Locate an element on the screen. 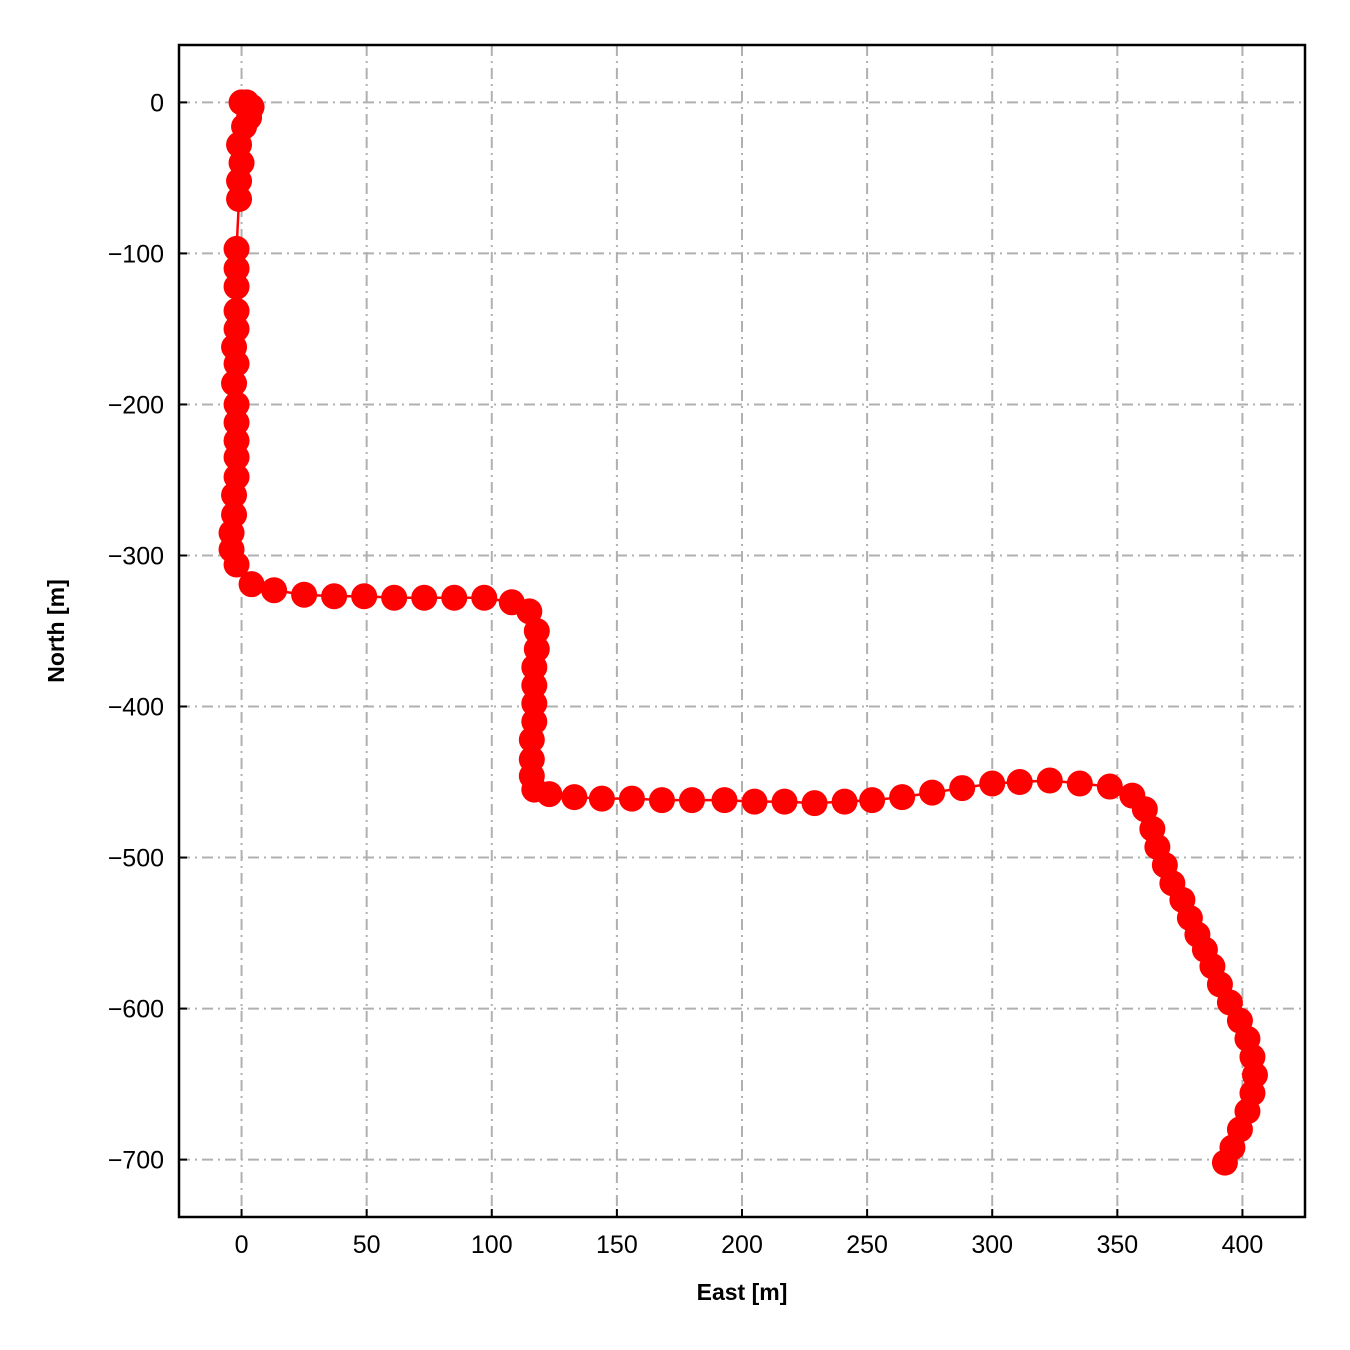  y-tick-label: −400 is located at coordinates (136, 708).